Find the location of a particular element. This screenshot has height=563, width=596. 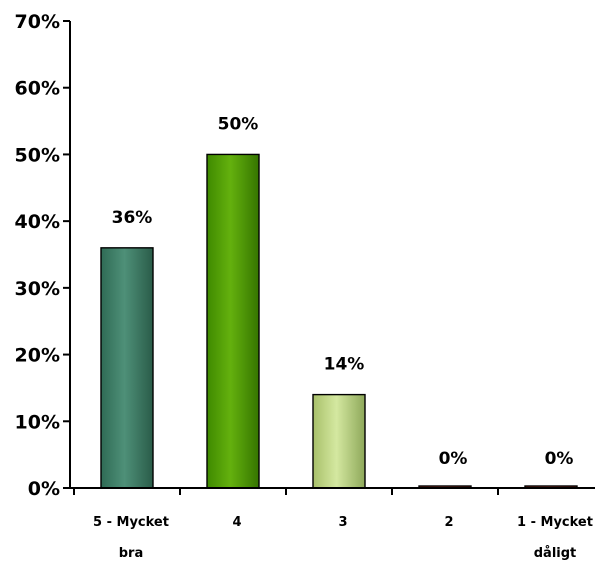

y-tick-label: 10% is located at coordinates (37, 422).